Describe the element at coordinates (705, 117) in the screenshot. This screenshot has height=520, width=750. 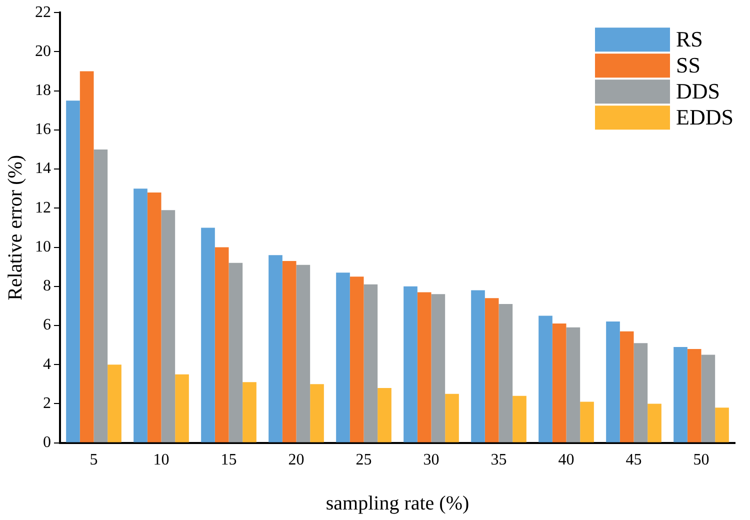
I see `legend-label: EDDS` at that location.